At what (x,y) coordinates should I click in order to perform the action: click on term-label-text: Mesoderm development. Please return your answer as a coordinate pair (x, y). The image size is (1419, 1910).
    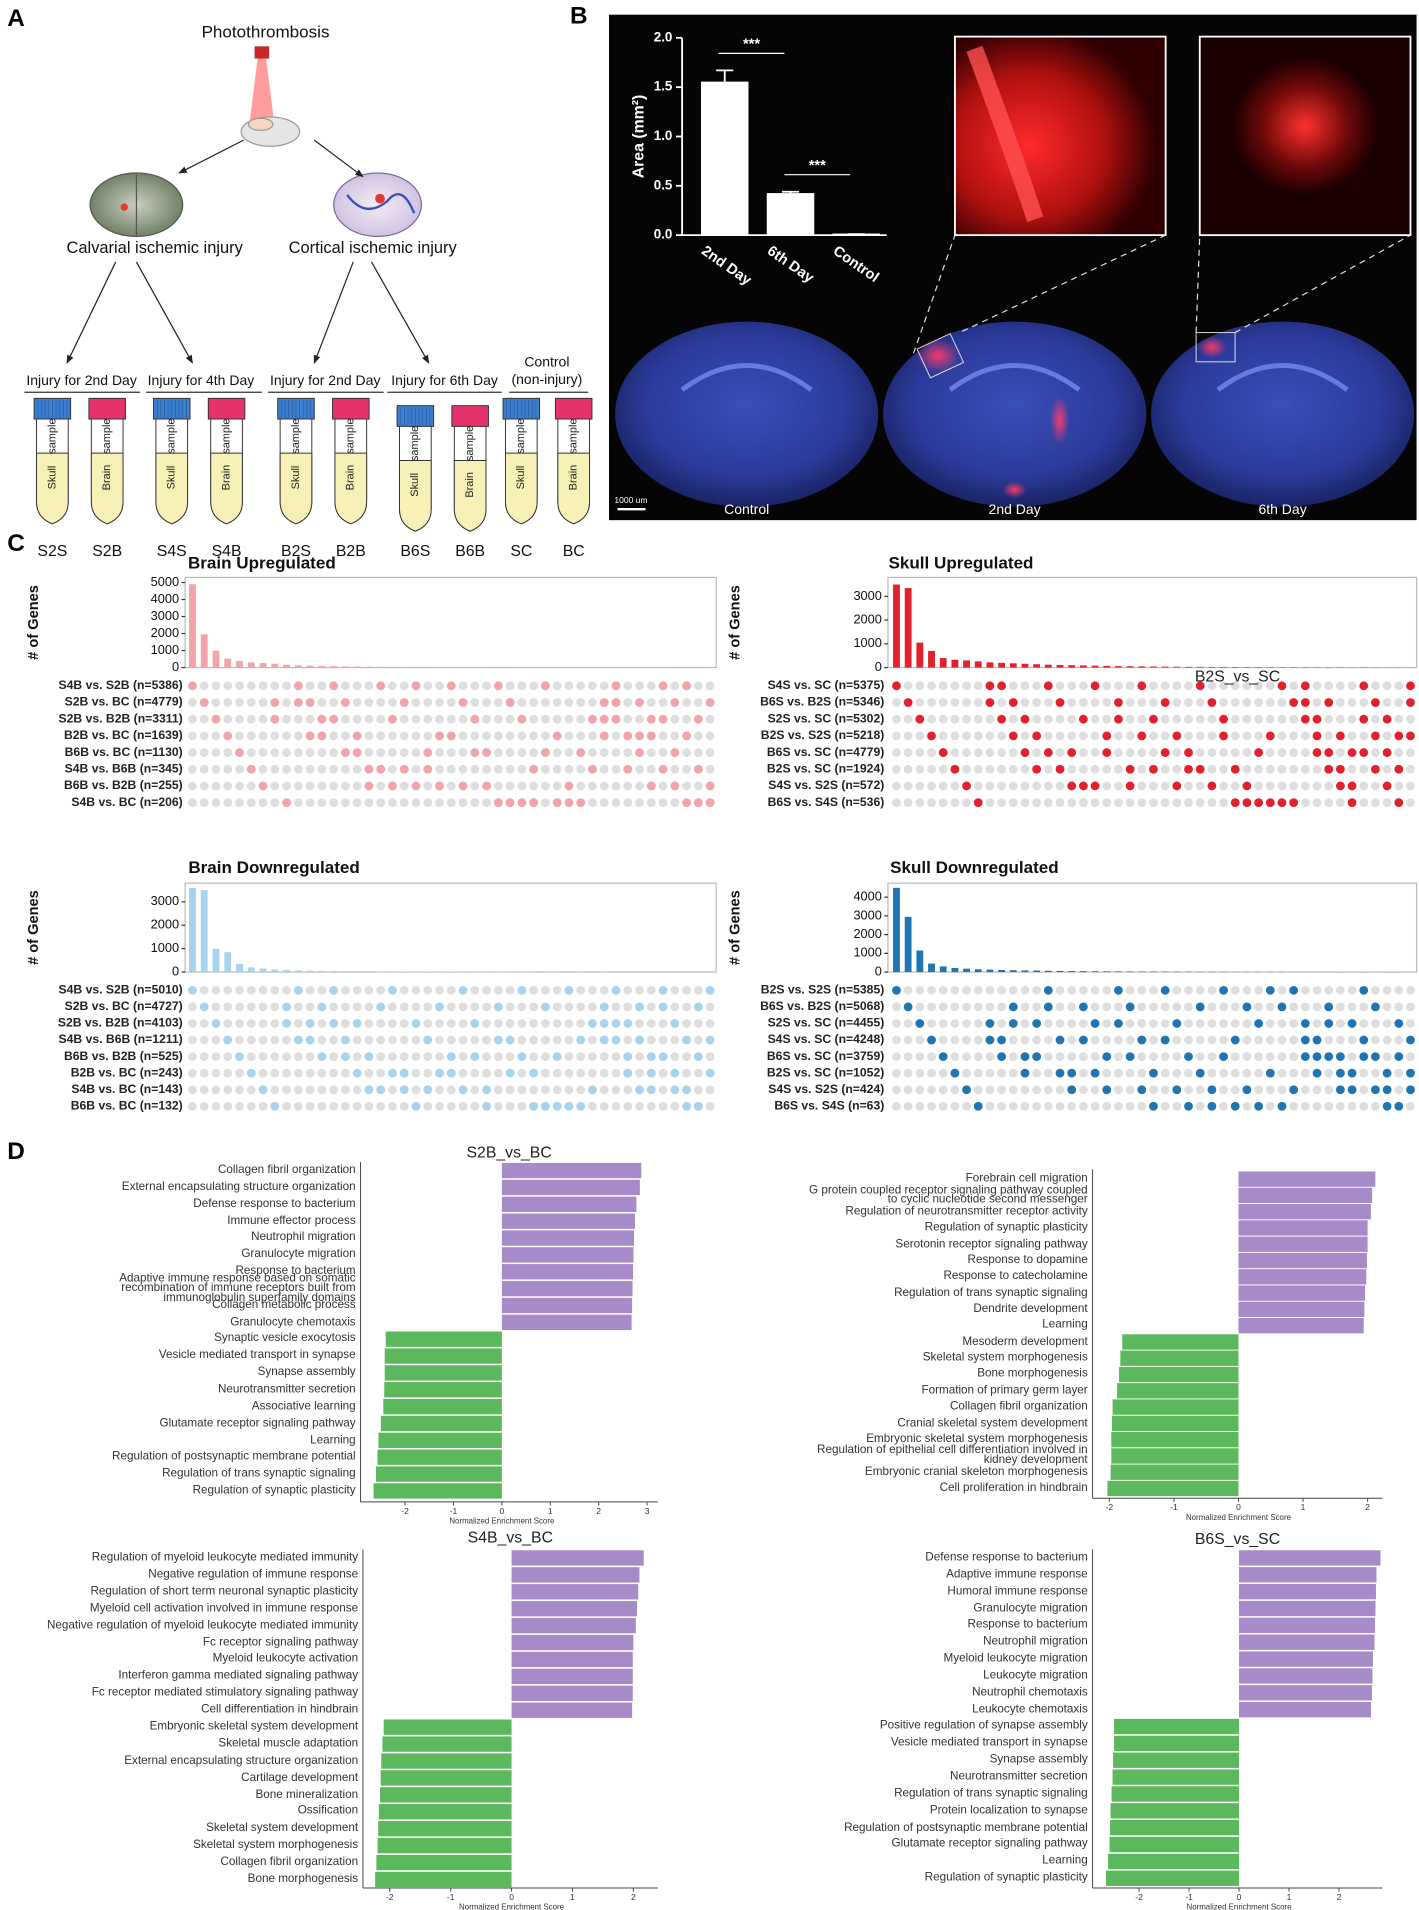
    Looking at the image, I should click on (1025, 1341).